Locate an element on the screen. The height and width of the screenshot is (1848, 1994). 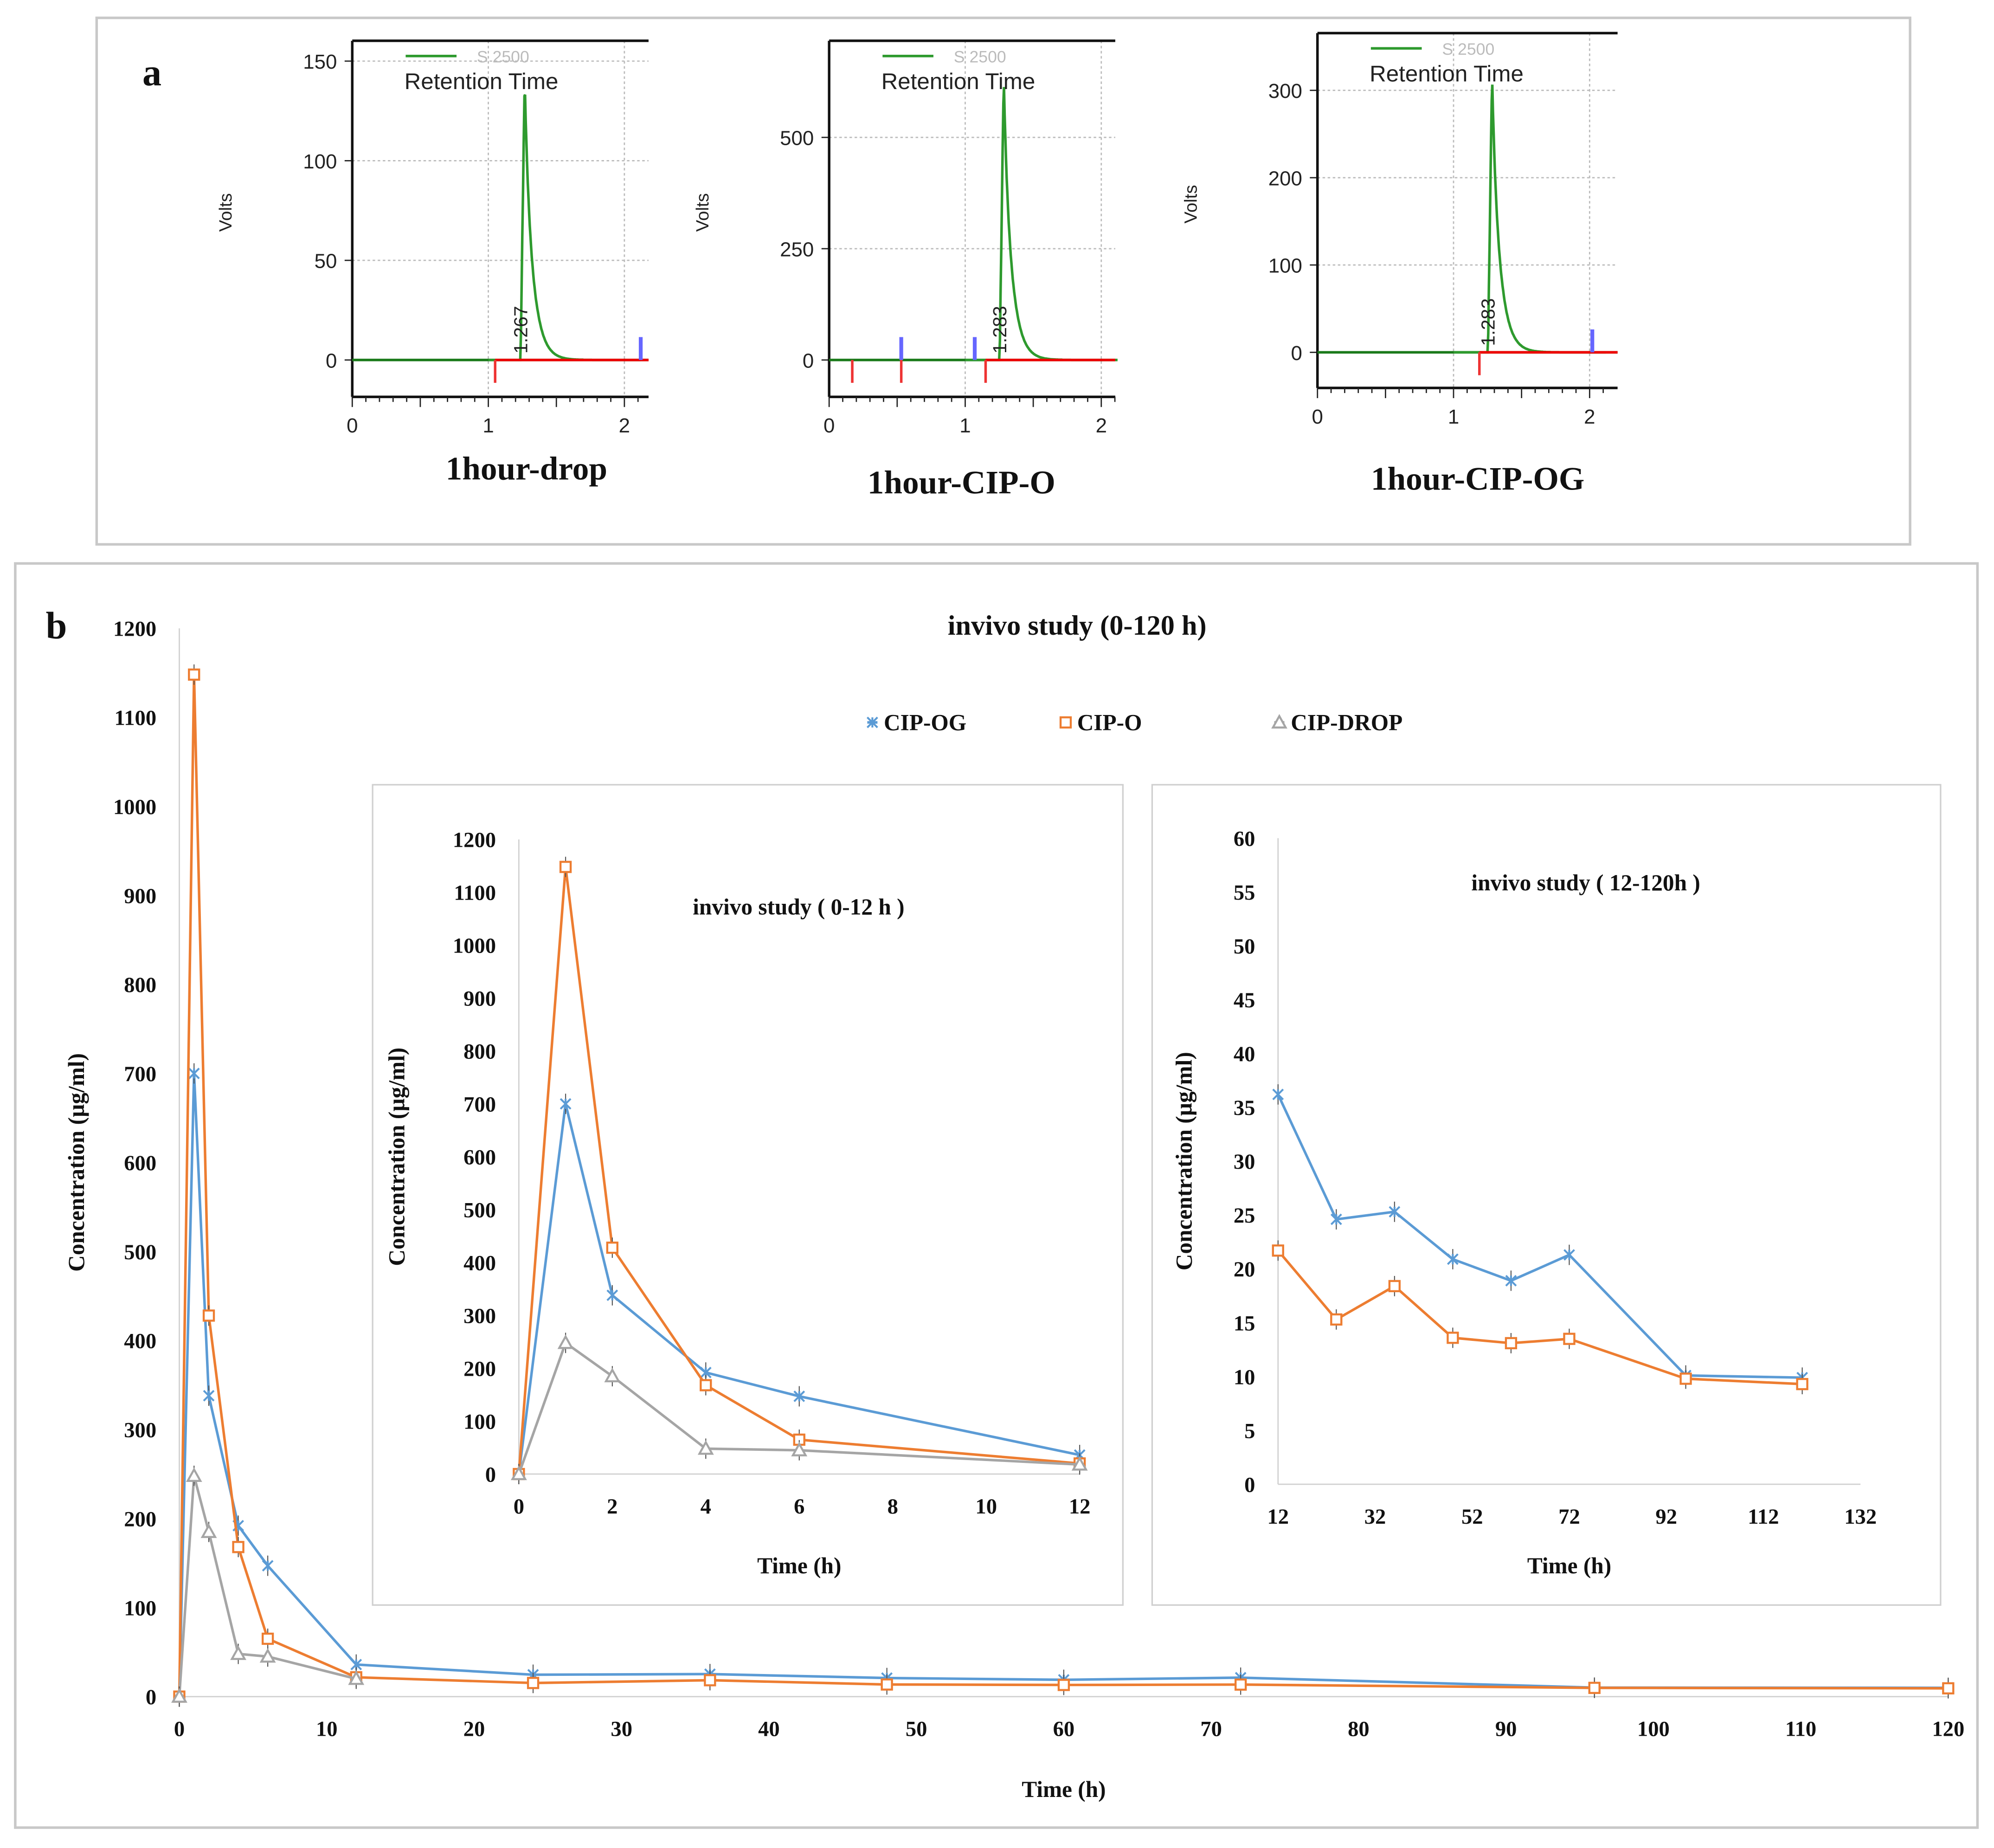
x-tick-label: 90 is located at coordinates (1506, 1729).